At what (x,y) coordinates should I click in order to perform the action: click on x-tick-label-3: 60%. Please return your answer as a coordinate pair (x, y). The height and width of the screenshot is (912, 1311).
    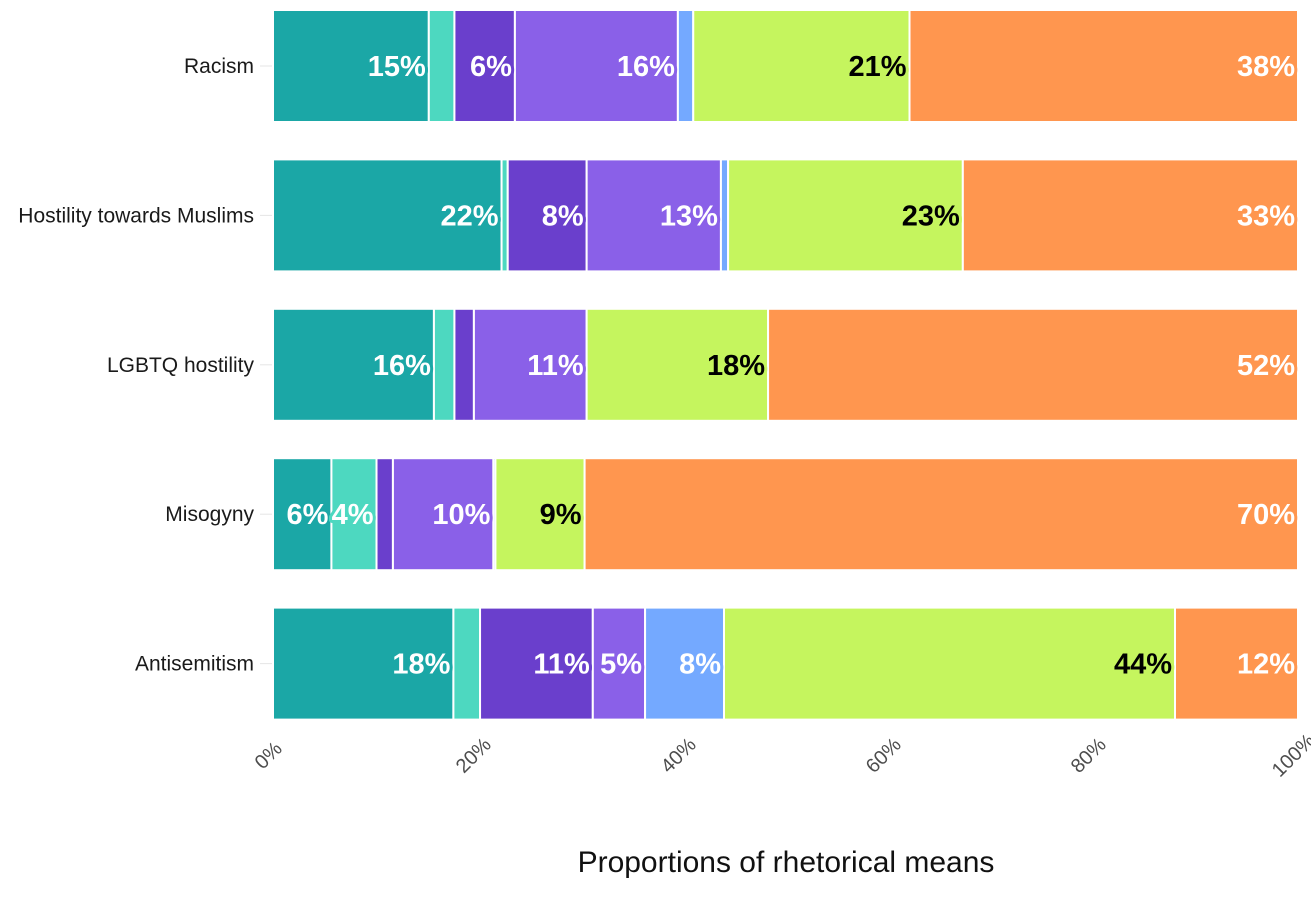
    Looking at the image, I should click on (884, 756).